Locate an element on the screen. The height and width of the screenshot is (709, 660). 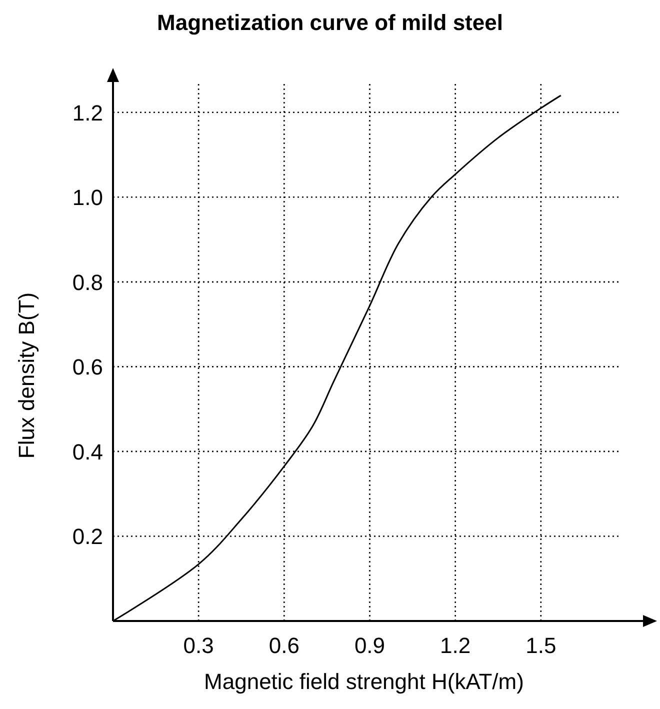
y-tick-label: 0.2 is located at coordinates (87, 537).